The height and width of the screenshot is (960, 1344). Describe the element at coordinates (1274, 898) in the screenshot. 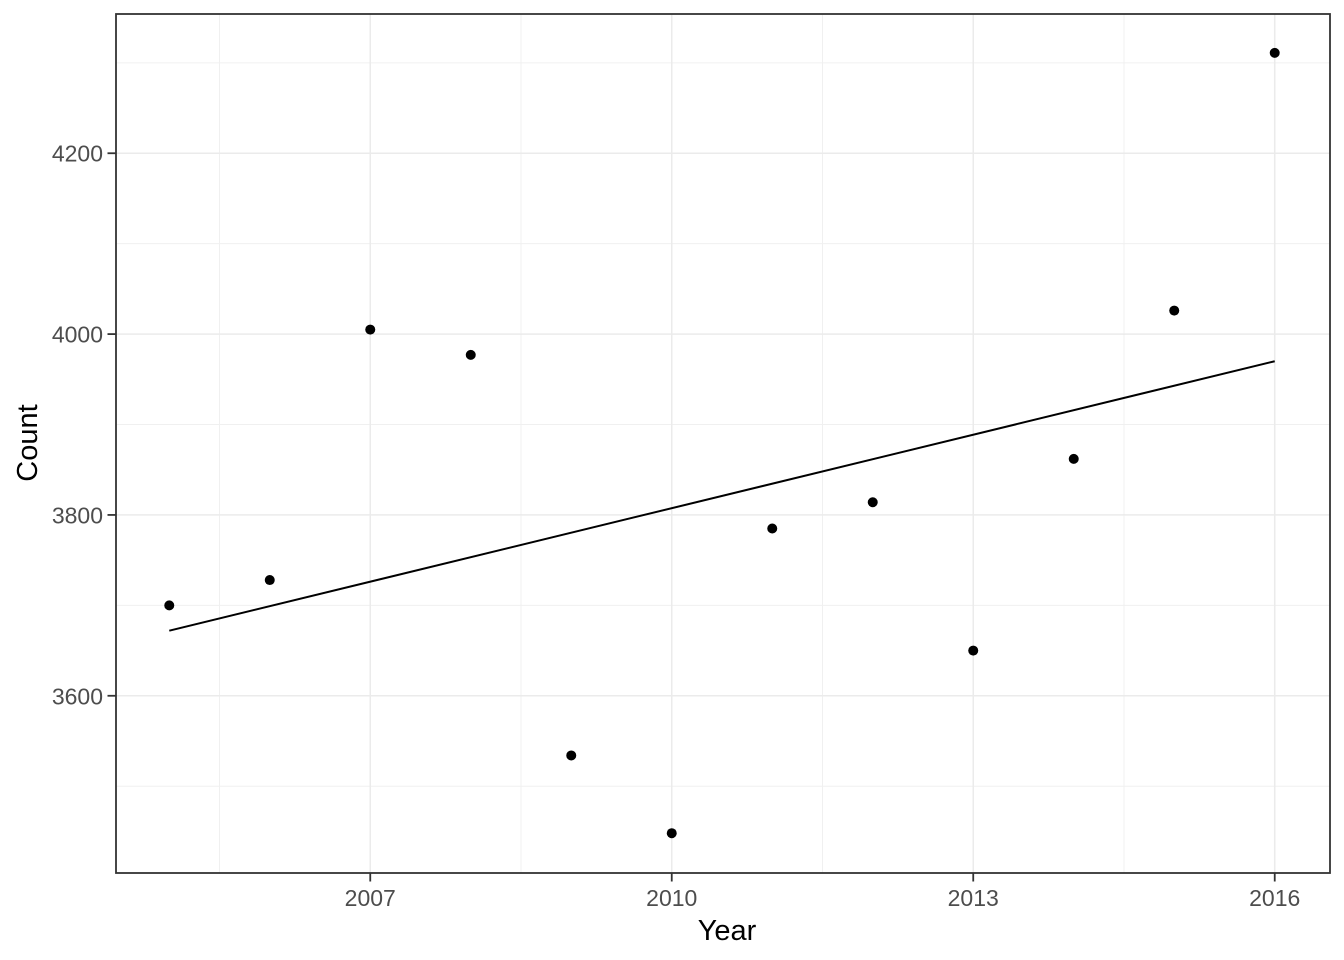

I see `x-tick-label: 2016` at that location.